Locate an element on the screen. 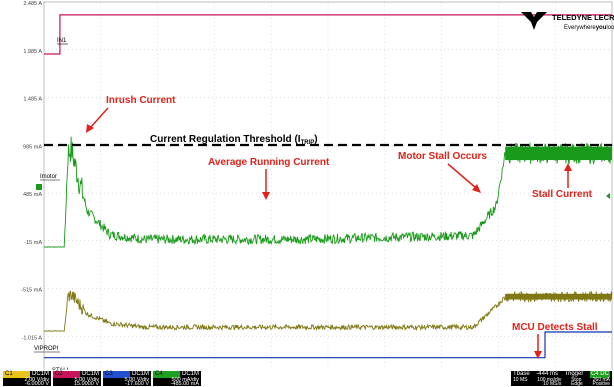  channel-scale: 2.00 V/div is located at coordinates (36, 380).